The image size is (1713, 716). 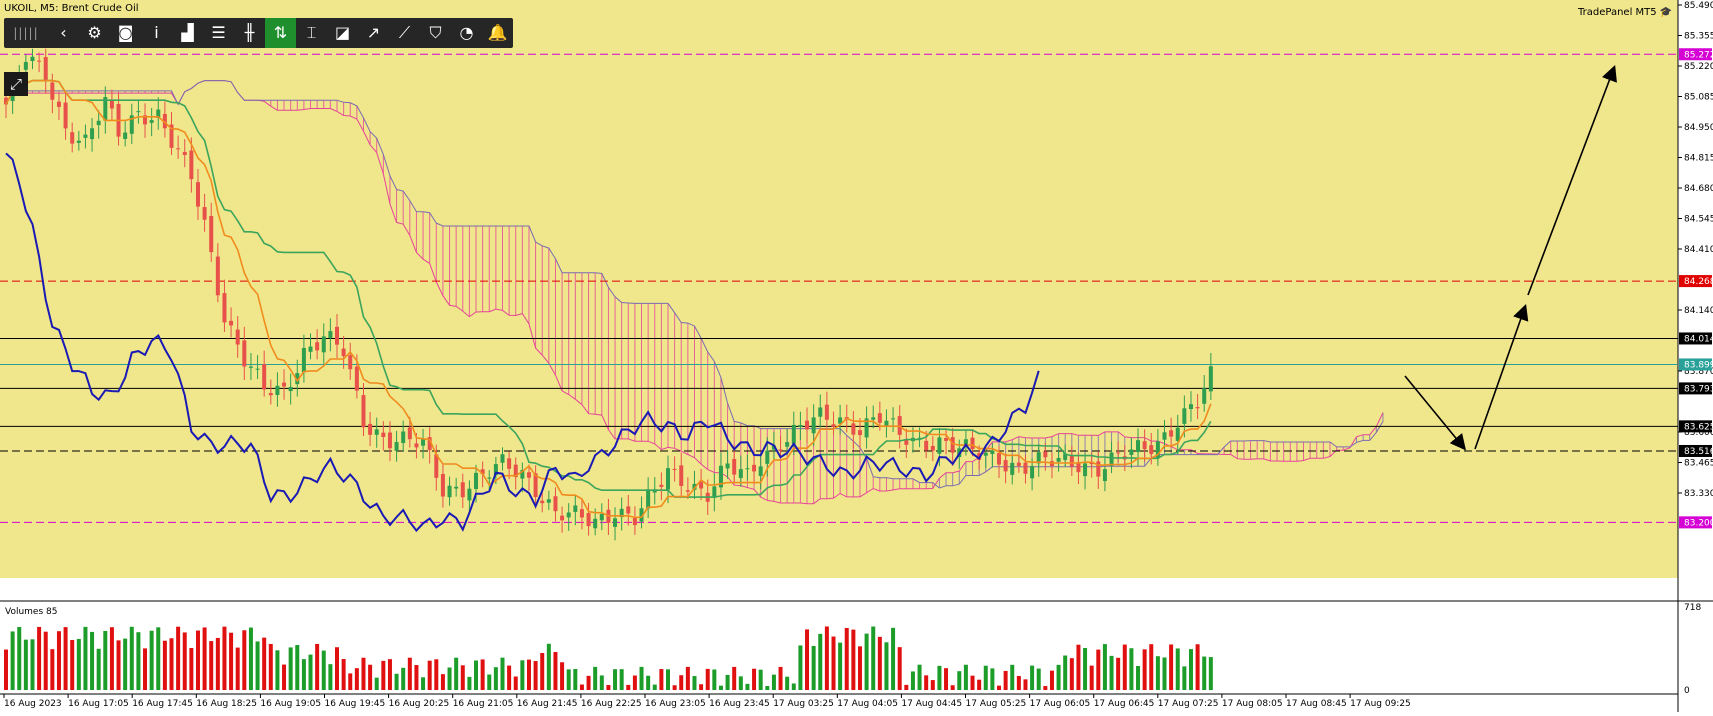 I want to click on pie-icon: ◔, so click(x=466, y=32).